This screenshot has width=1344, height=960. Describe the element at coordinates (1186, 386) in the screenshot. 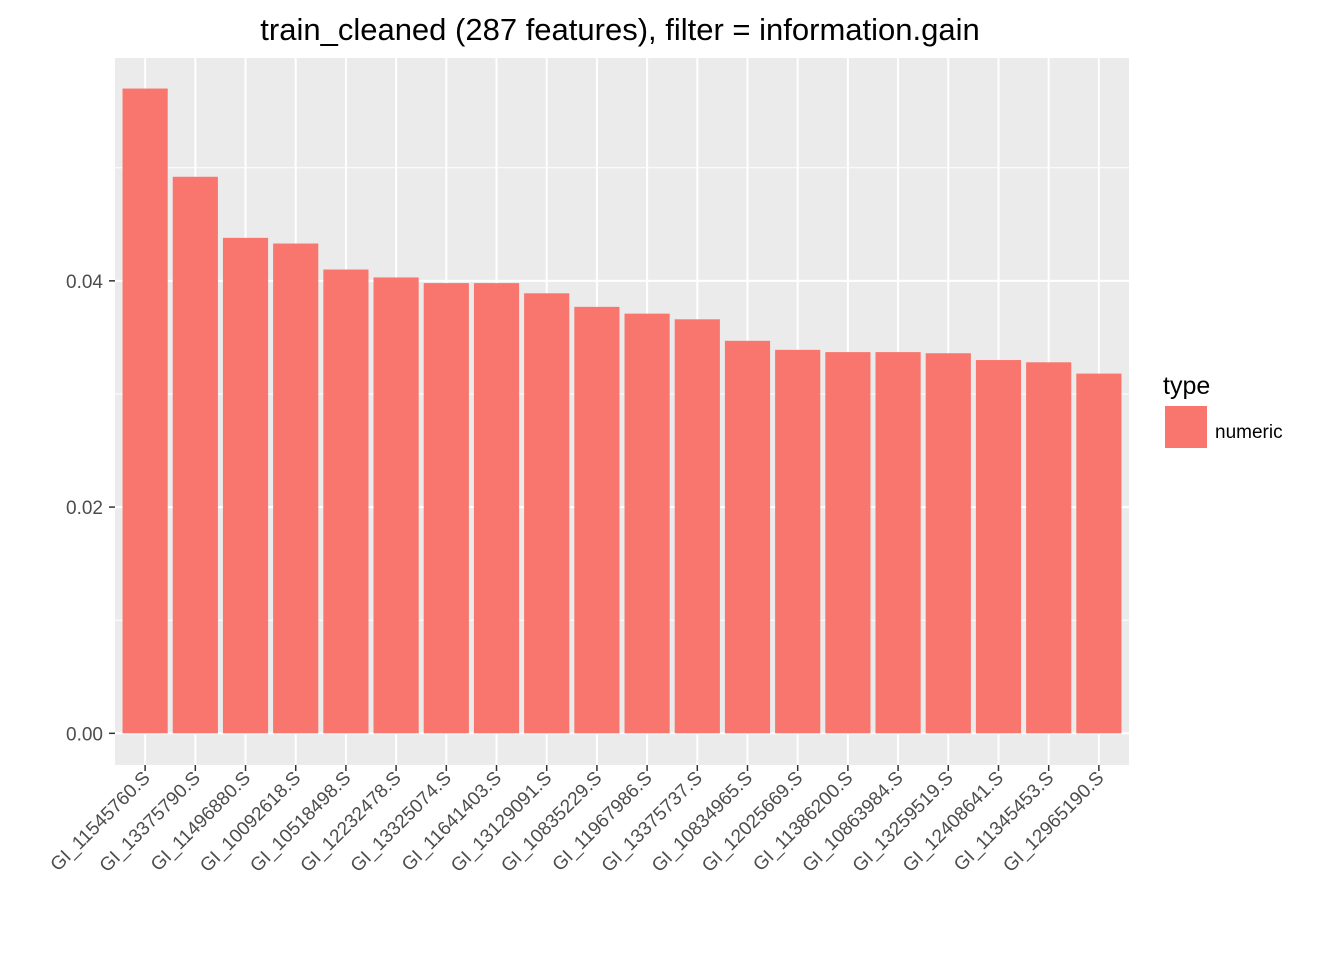

I see `legend-title: type` at that location.